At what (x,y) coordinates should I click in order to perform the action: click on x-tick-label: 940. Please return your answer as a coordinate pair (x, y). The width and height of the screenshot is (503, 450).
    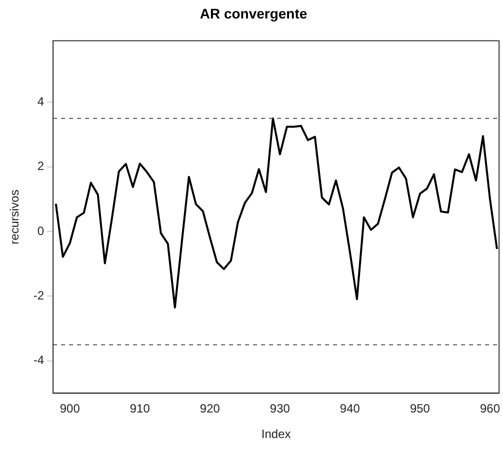
    Looking at the image, I should click on (350, 409).